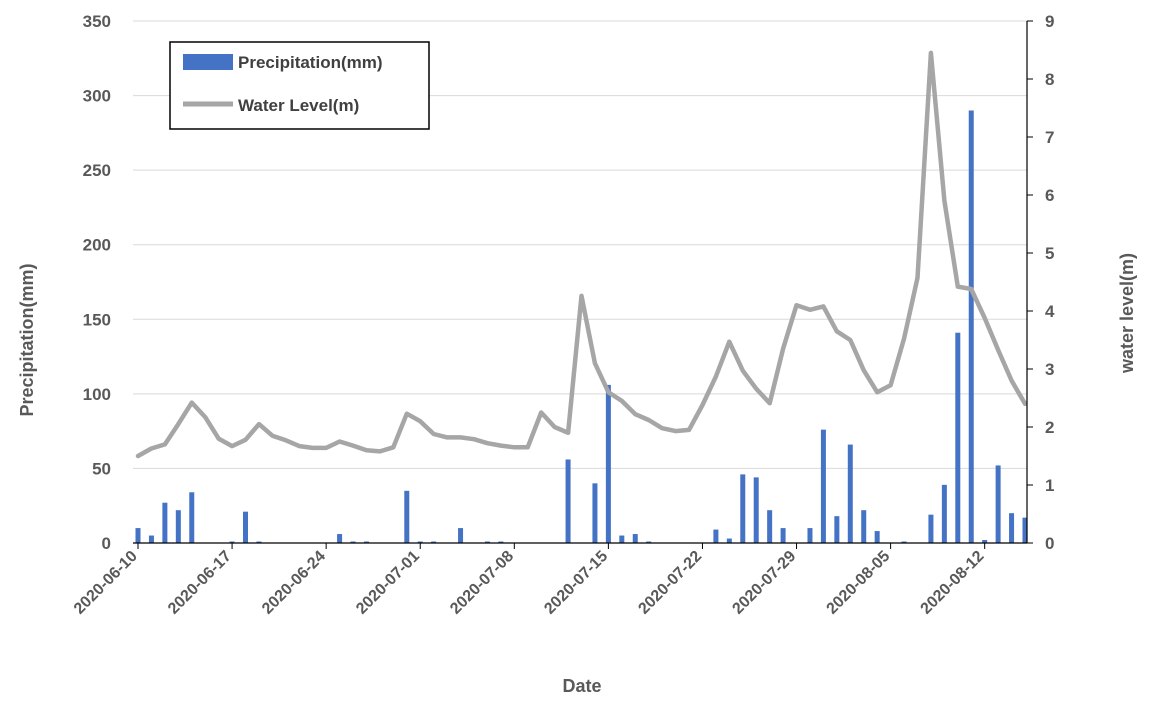  Describe the element at coordinates (859, 583) in the screenshot. I see `x-tick-label: 2020-08-05` at that location.